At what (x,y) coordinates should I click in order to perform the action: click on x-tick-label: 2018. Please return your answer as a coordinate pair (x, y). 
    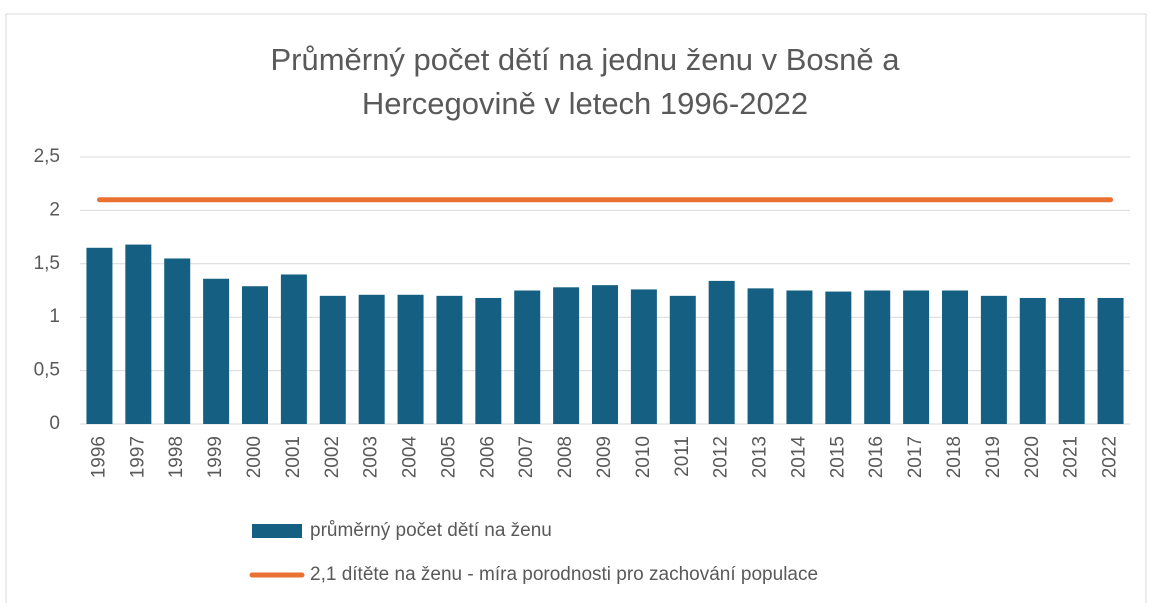
    Looking at the image, I should click on (954, 457).